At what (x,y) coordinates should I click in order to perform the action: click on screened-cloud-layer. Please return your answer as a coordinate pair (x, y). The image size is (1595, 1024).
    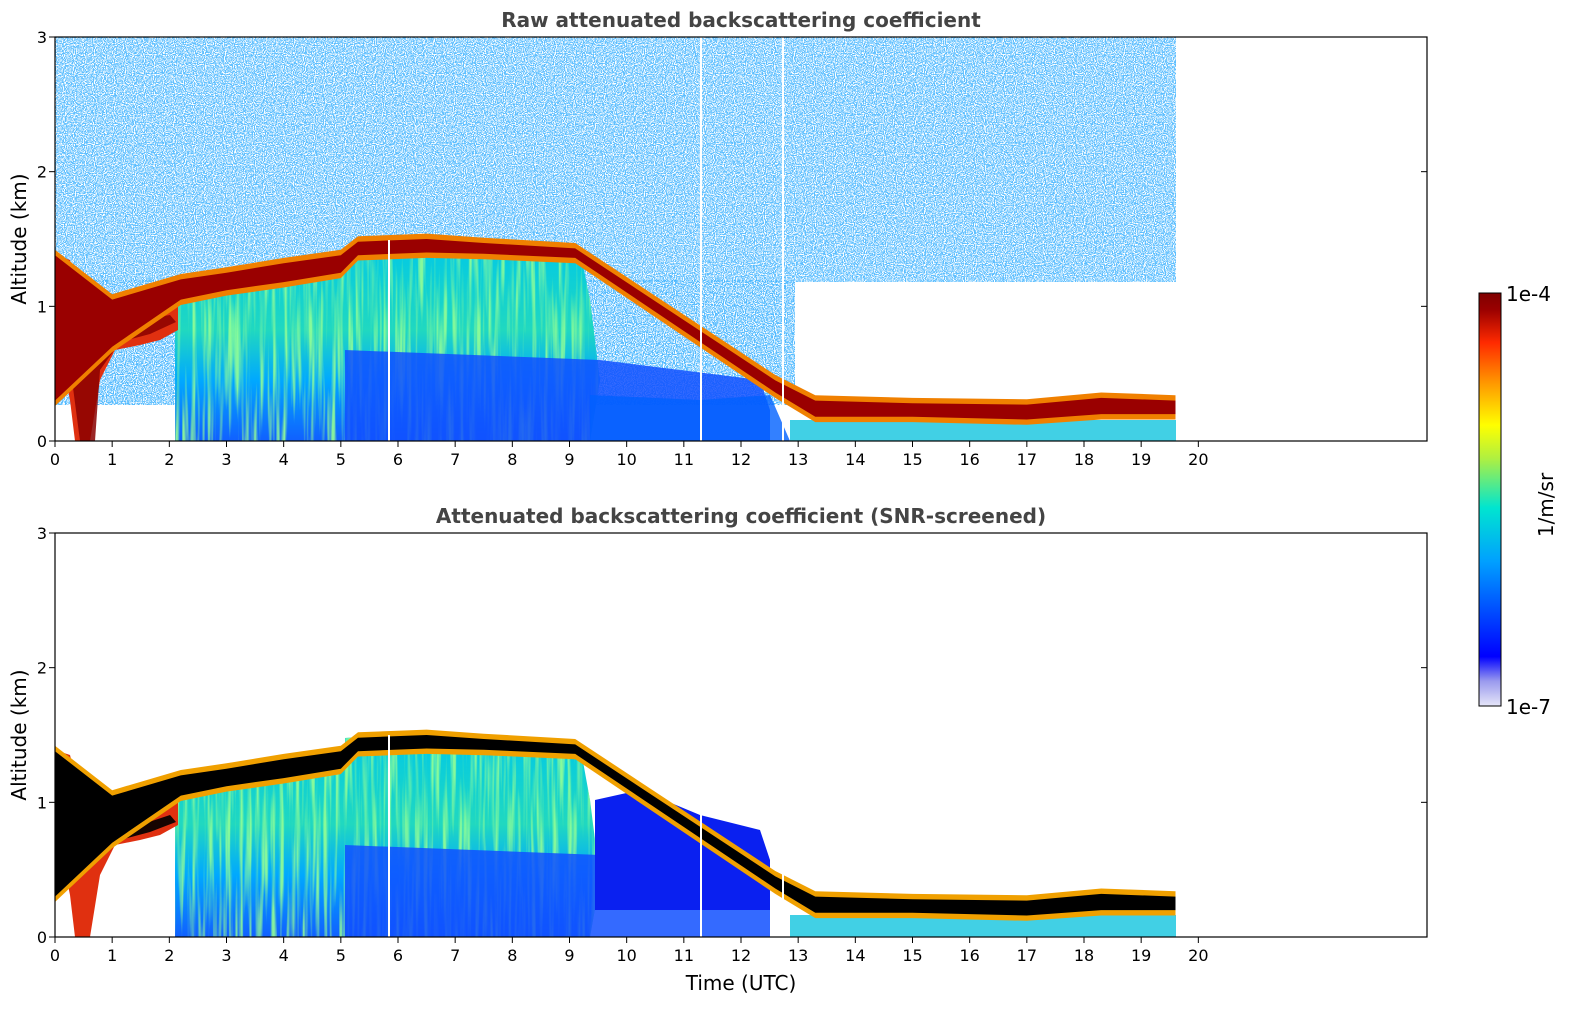
    Looking at the image, I should click on (615, 825).